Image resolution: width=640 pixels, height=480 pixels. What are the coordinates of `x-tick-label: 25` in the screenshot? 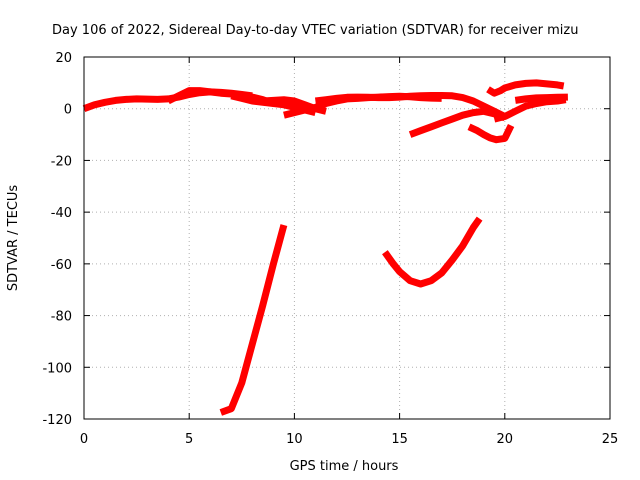 It's located at (610, 439).